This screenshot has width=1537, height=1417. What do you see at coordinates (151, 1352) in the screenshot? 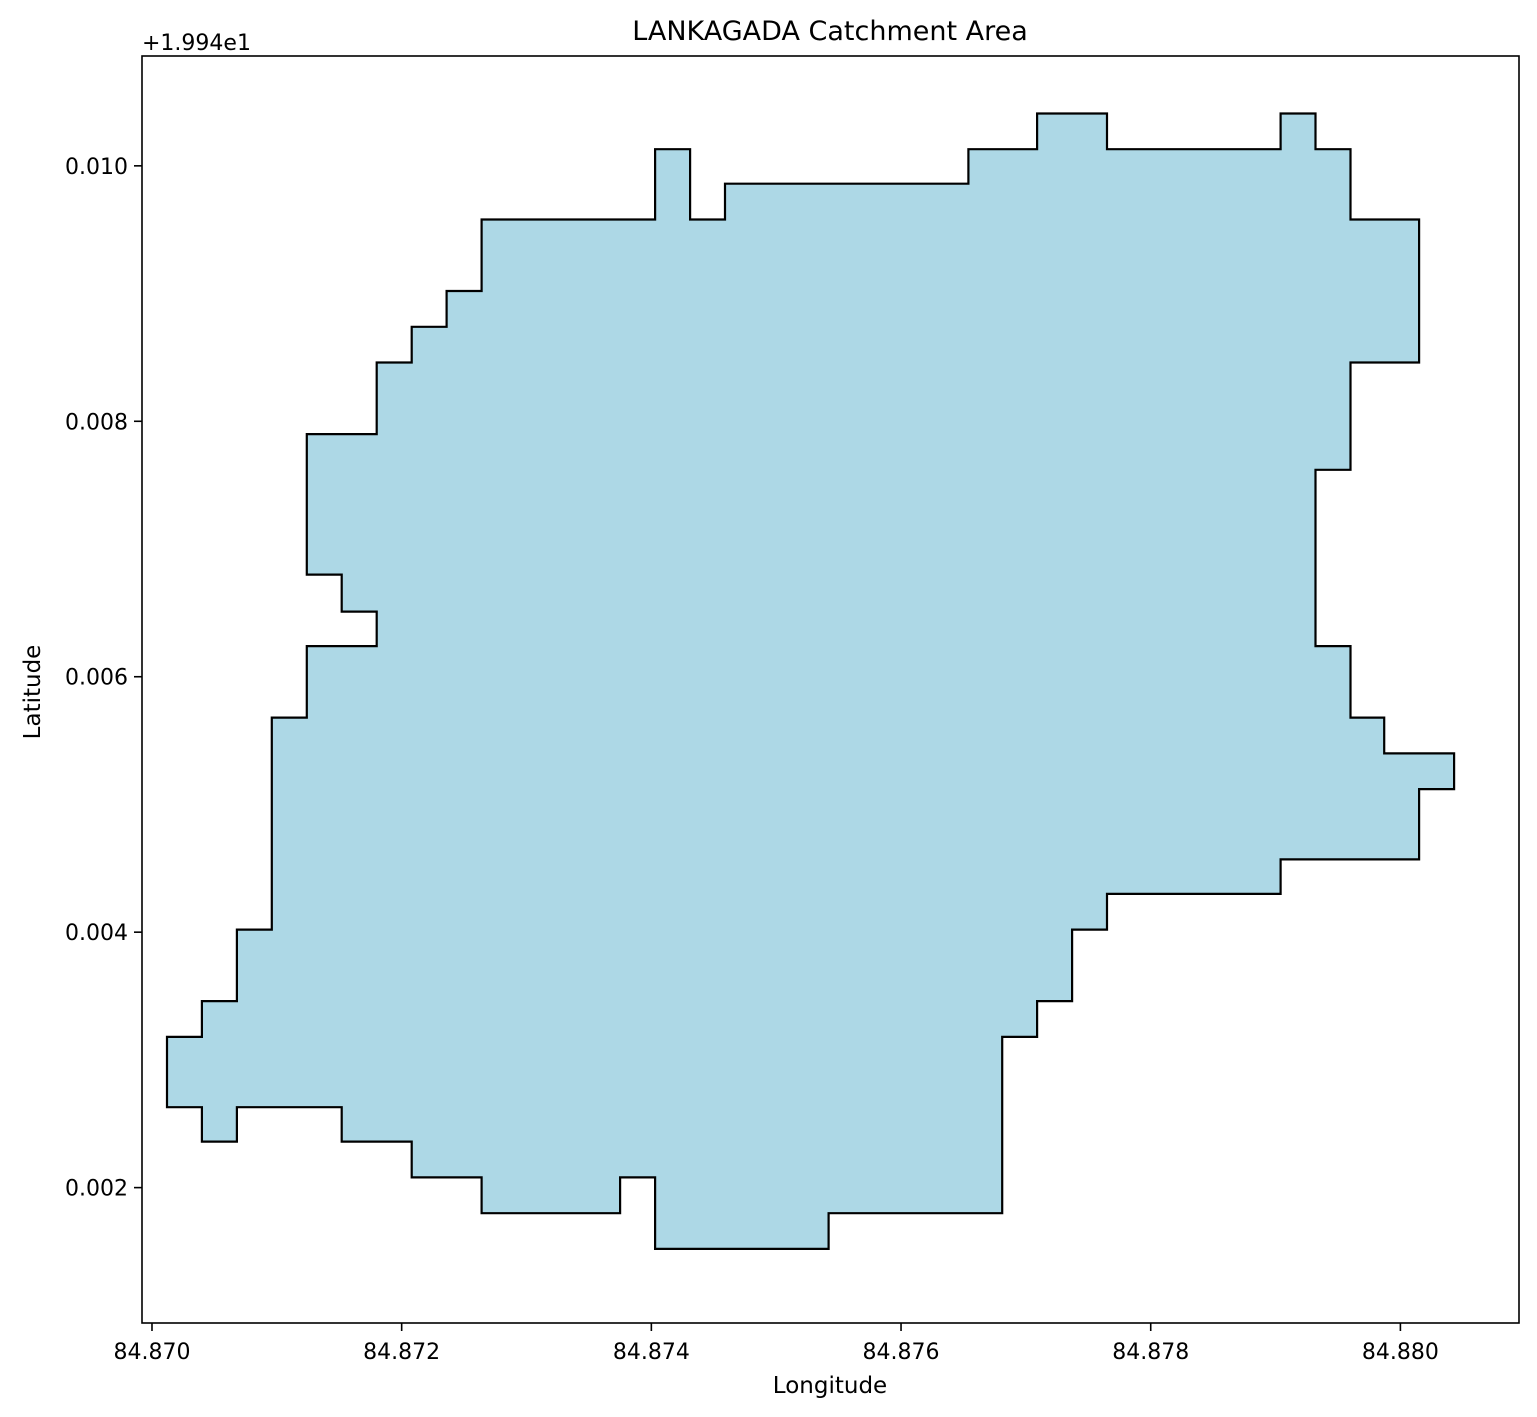
I see `x-tick-label: 84.870` at bounding box center [151, 1352].